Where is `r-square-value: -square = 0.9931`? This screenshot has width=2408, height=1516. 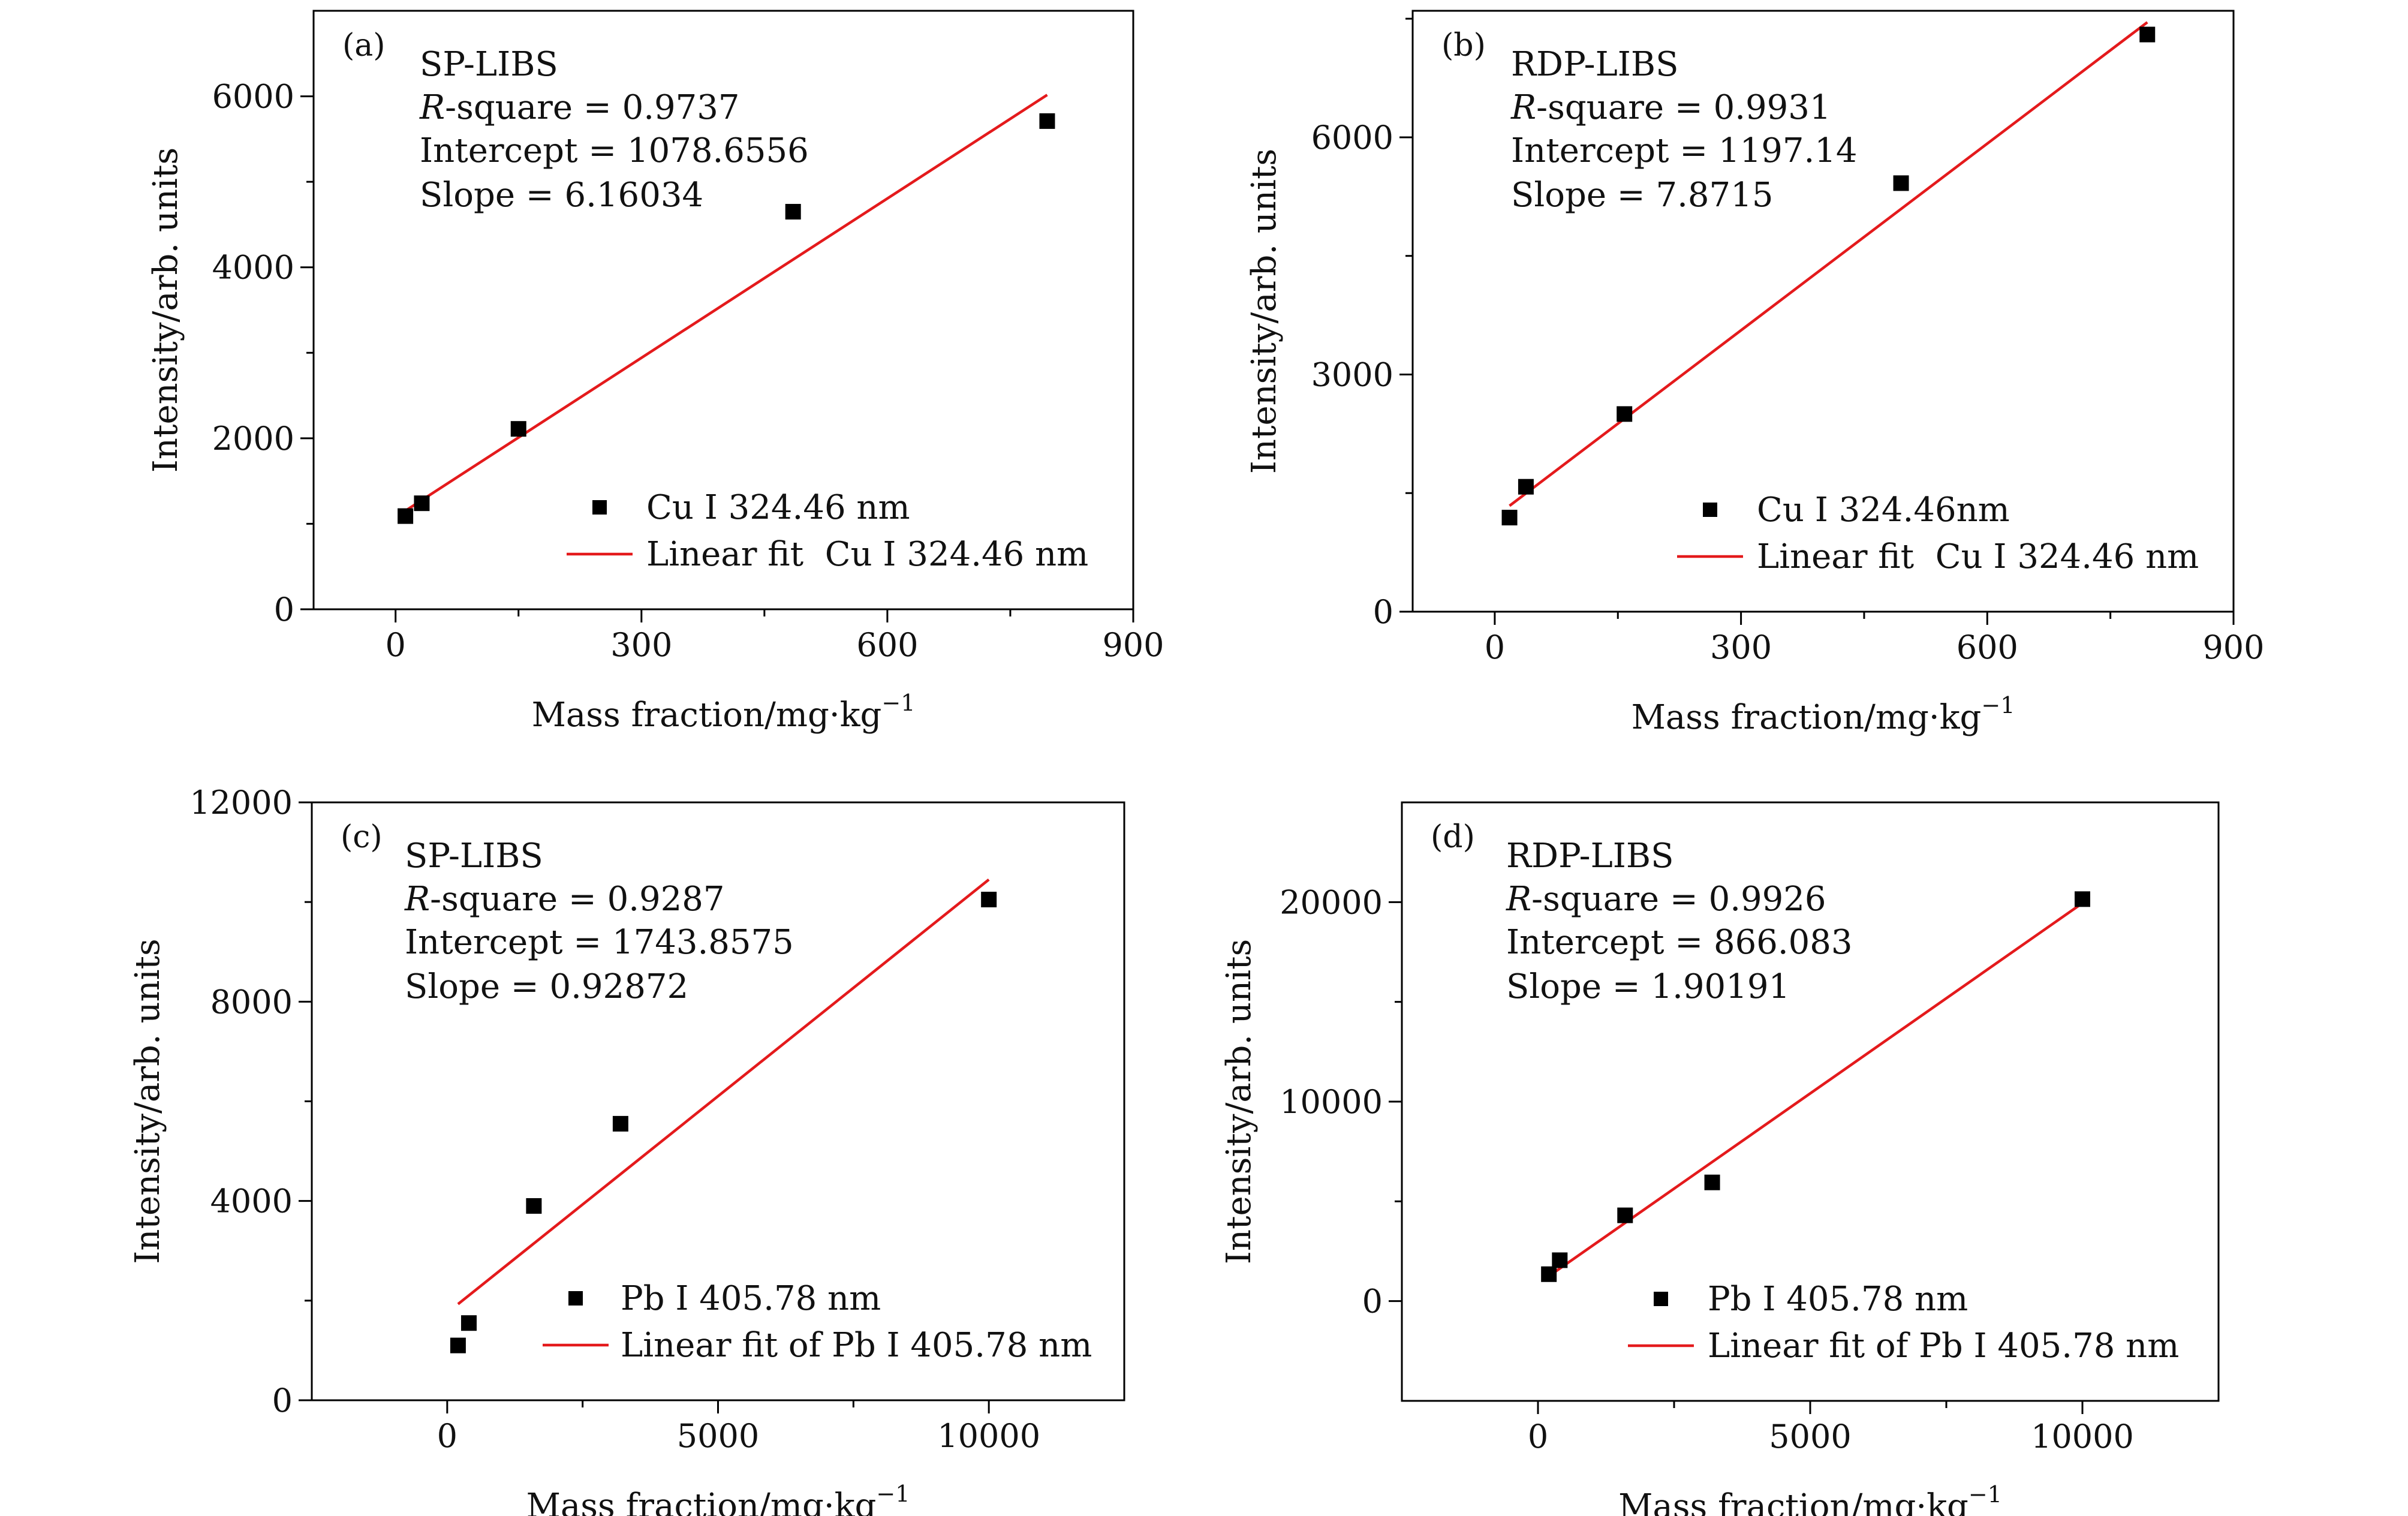
r-square-value: -square = 0.9931 is located at coordinates (1684, 107).